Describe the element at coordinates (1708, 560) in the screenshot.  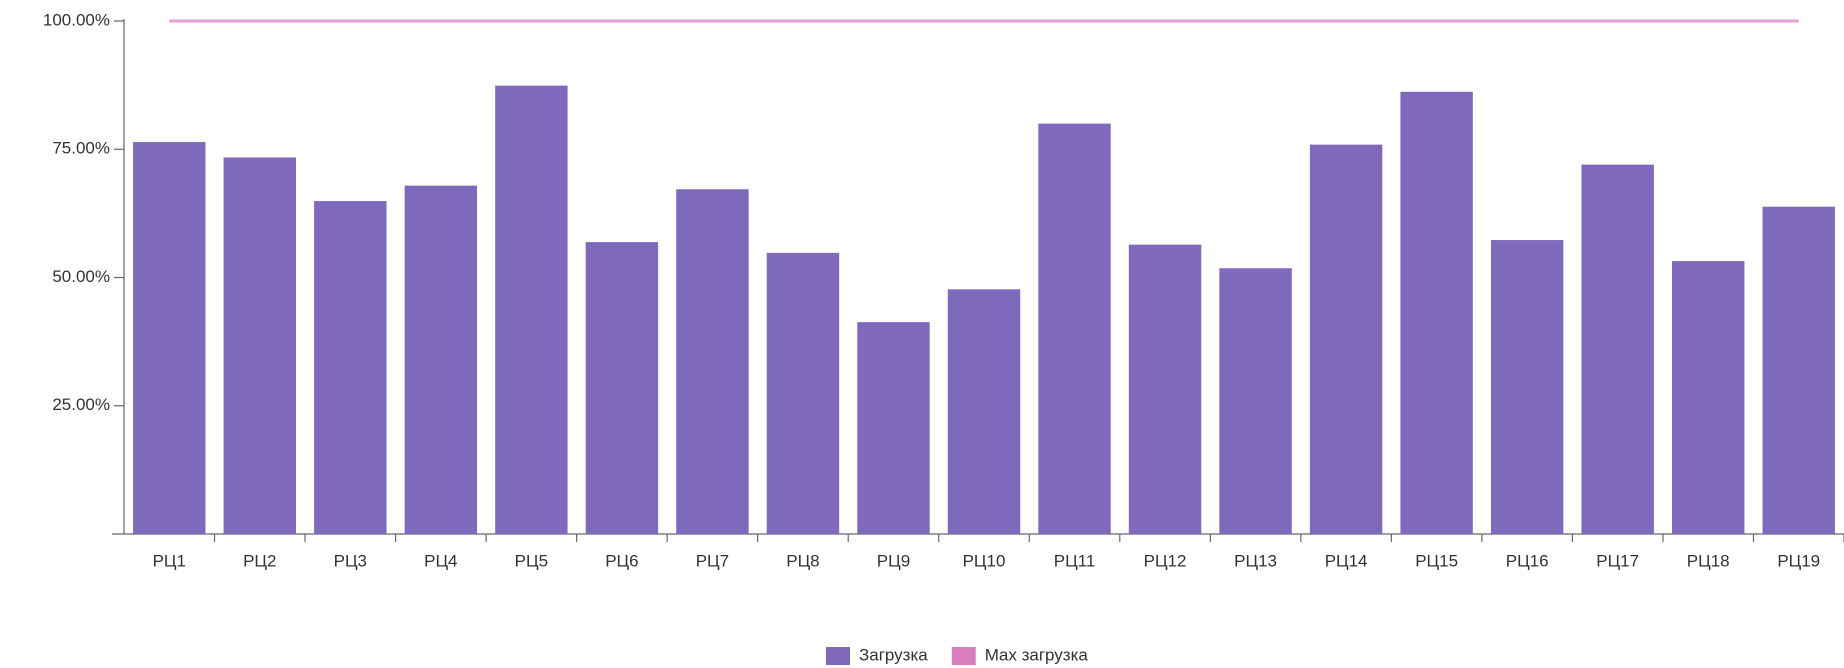
I see `x-tick-label: РЦ18` at that location.